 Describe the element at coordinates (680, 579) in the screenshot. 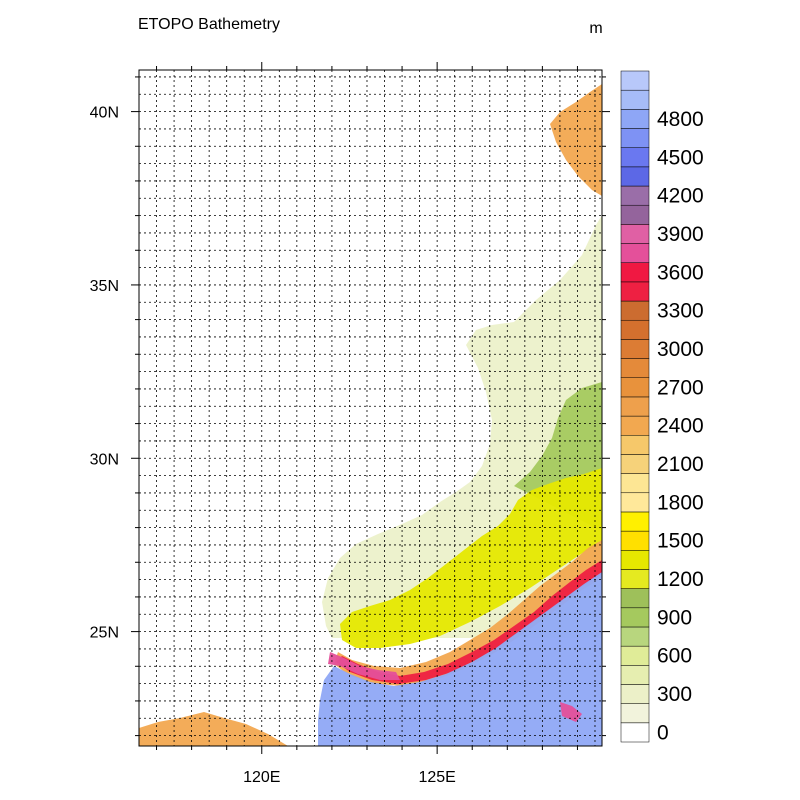

I see `colorbar-label: 1200` at that location.